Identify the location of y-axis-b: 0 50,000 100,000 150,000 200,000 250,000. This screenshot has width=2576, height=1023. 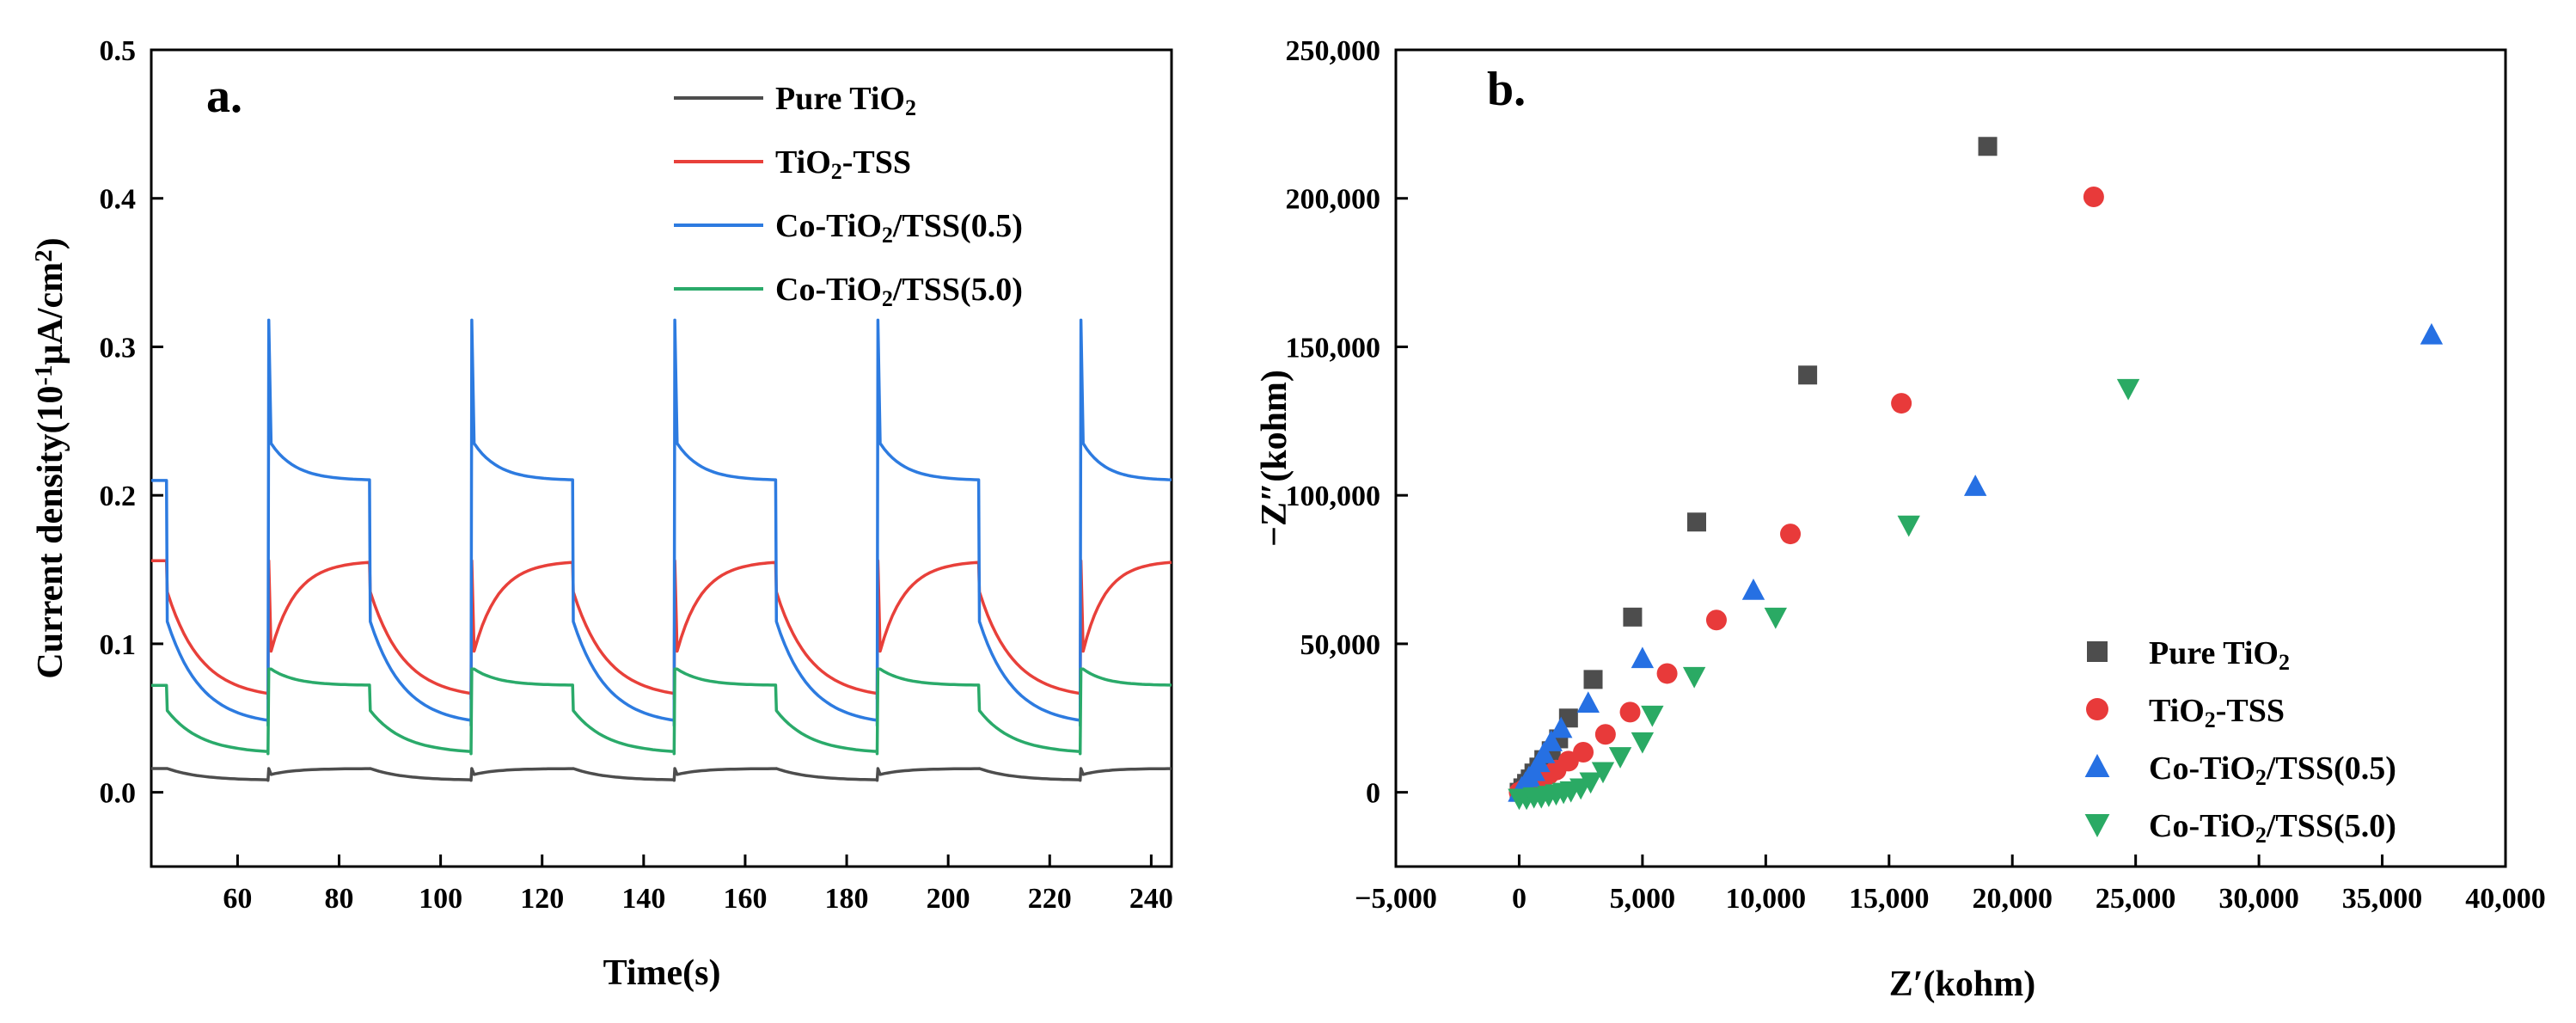
(1347, 423).